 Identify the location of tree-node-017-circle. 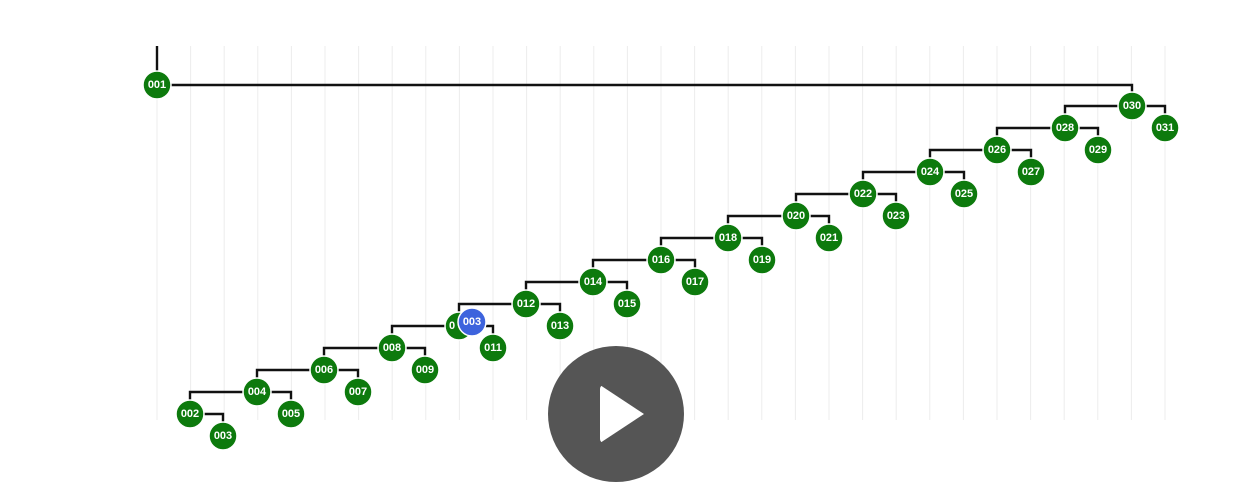
(695, 282).